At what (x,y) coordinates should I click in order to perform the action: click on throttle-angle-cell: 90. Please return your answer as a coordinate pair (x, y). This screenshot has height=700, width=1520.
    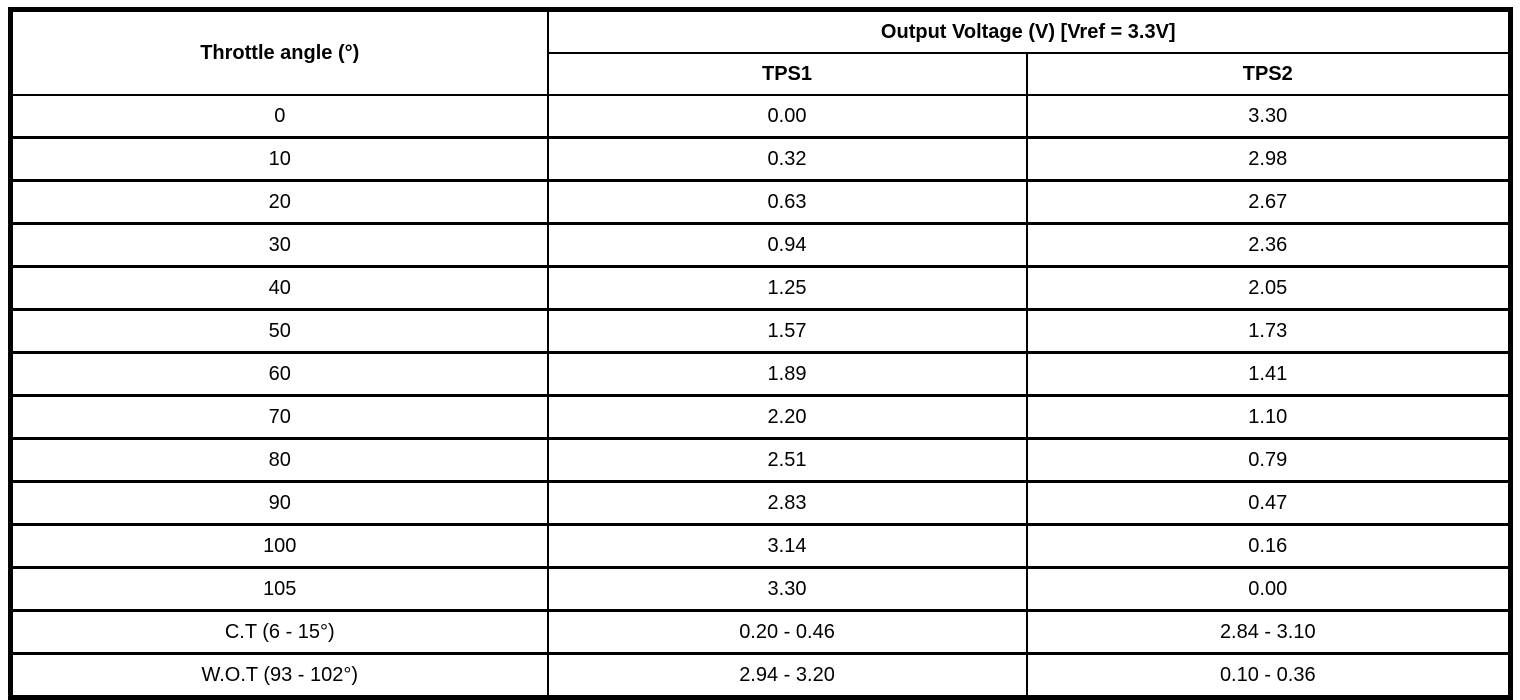
    Looking at the image, I should click on (279, 503).